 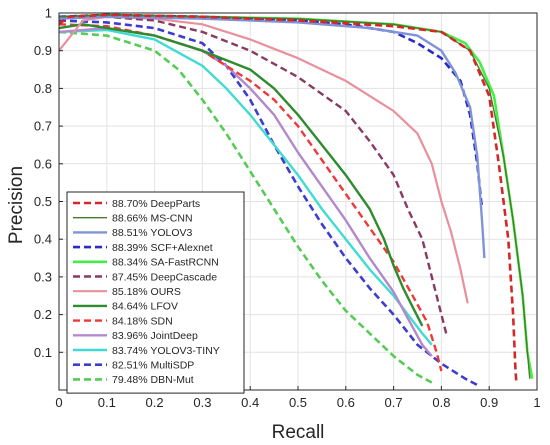 What do you see at coordinates (43, 163) in the screenshot?
I see `y-tick-label: 0.6` at bounding box center [43, 163].